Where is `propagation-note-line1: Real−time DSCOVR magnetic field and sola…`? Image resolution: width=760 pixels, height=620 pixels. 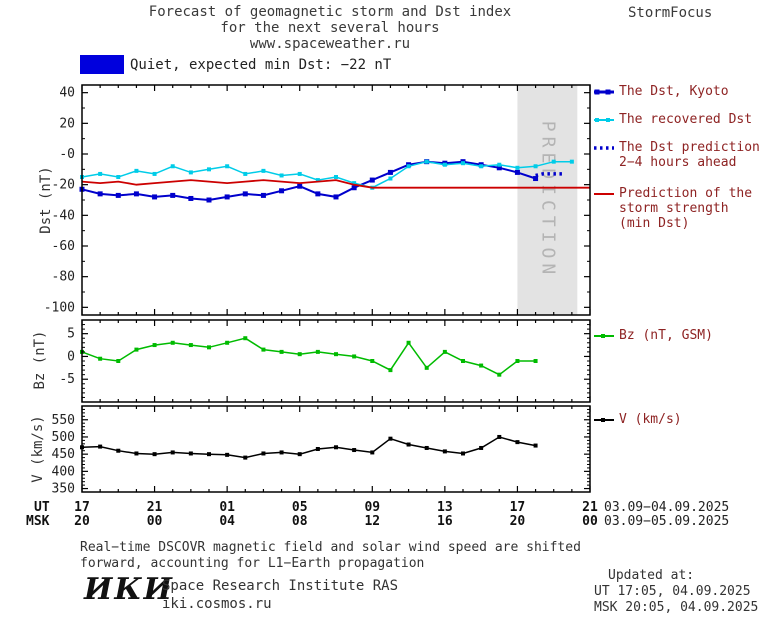 propagation-note-line1: Real−time DSCOVR magnetic field and sola… is located at coordinates (330, 547).